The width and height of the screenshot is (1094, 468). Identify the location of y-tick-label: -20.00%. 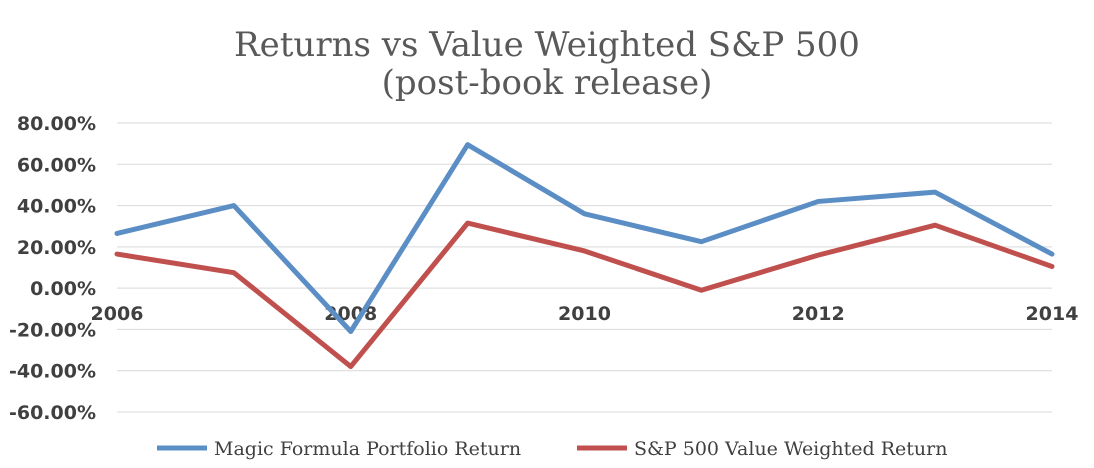
(52, 330).